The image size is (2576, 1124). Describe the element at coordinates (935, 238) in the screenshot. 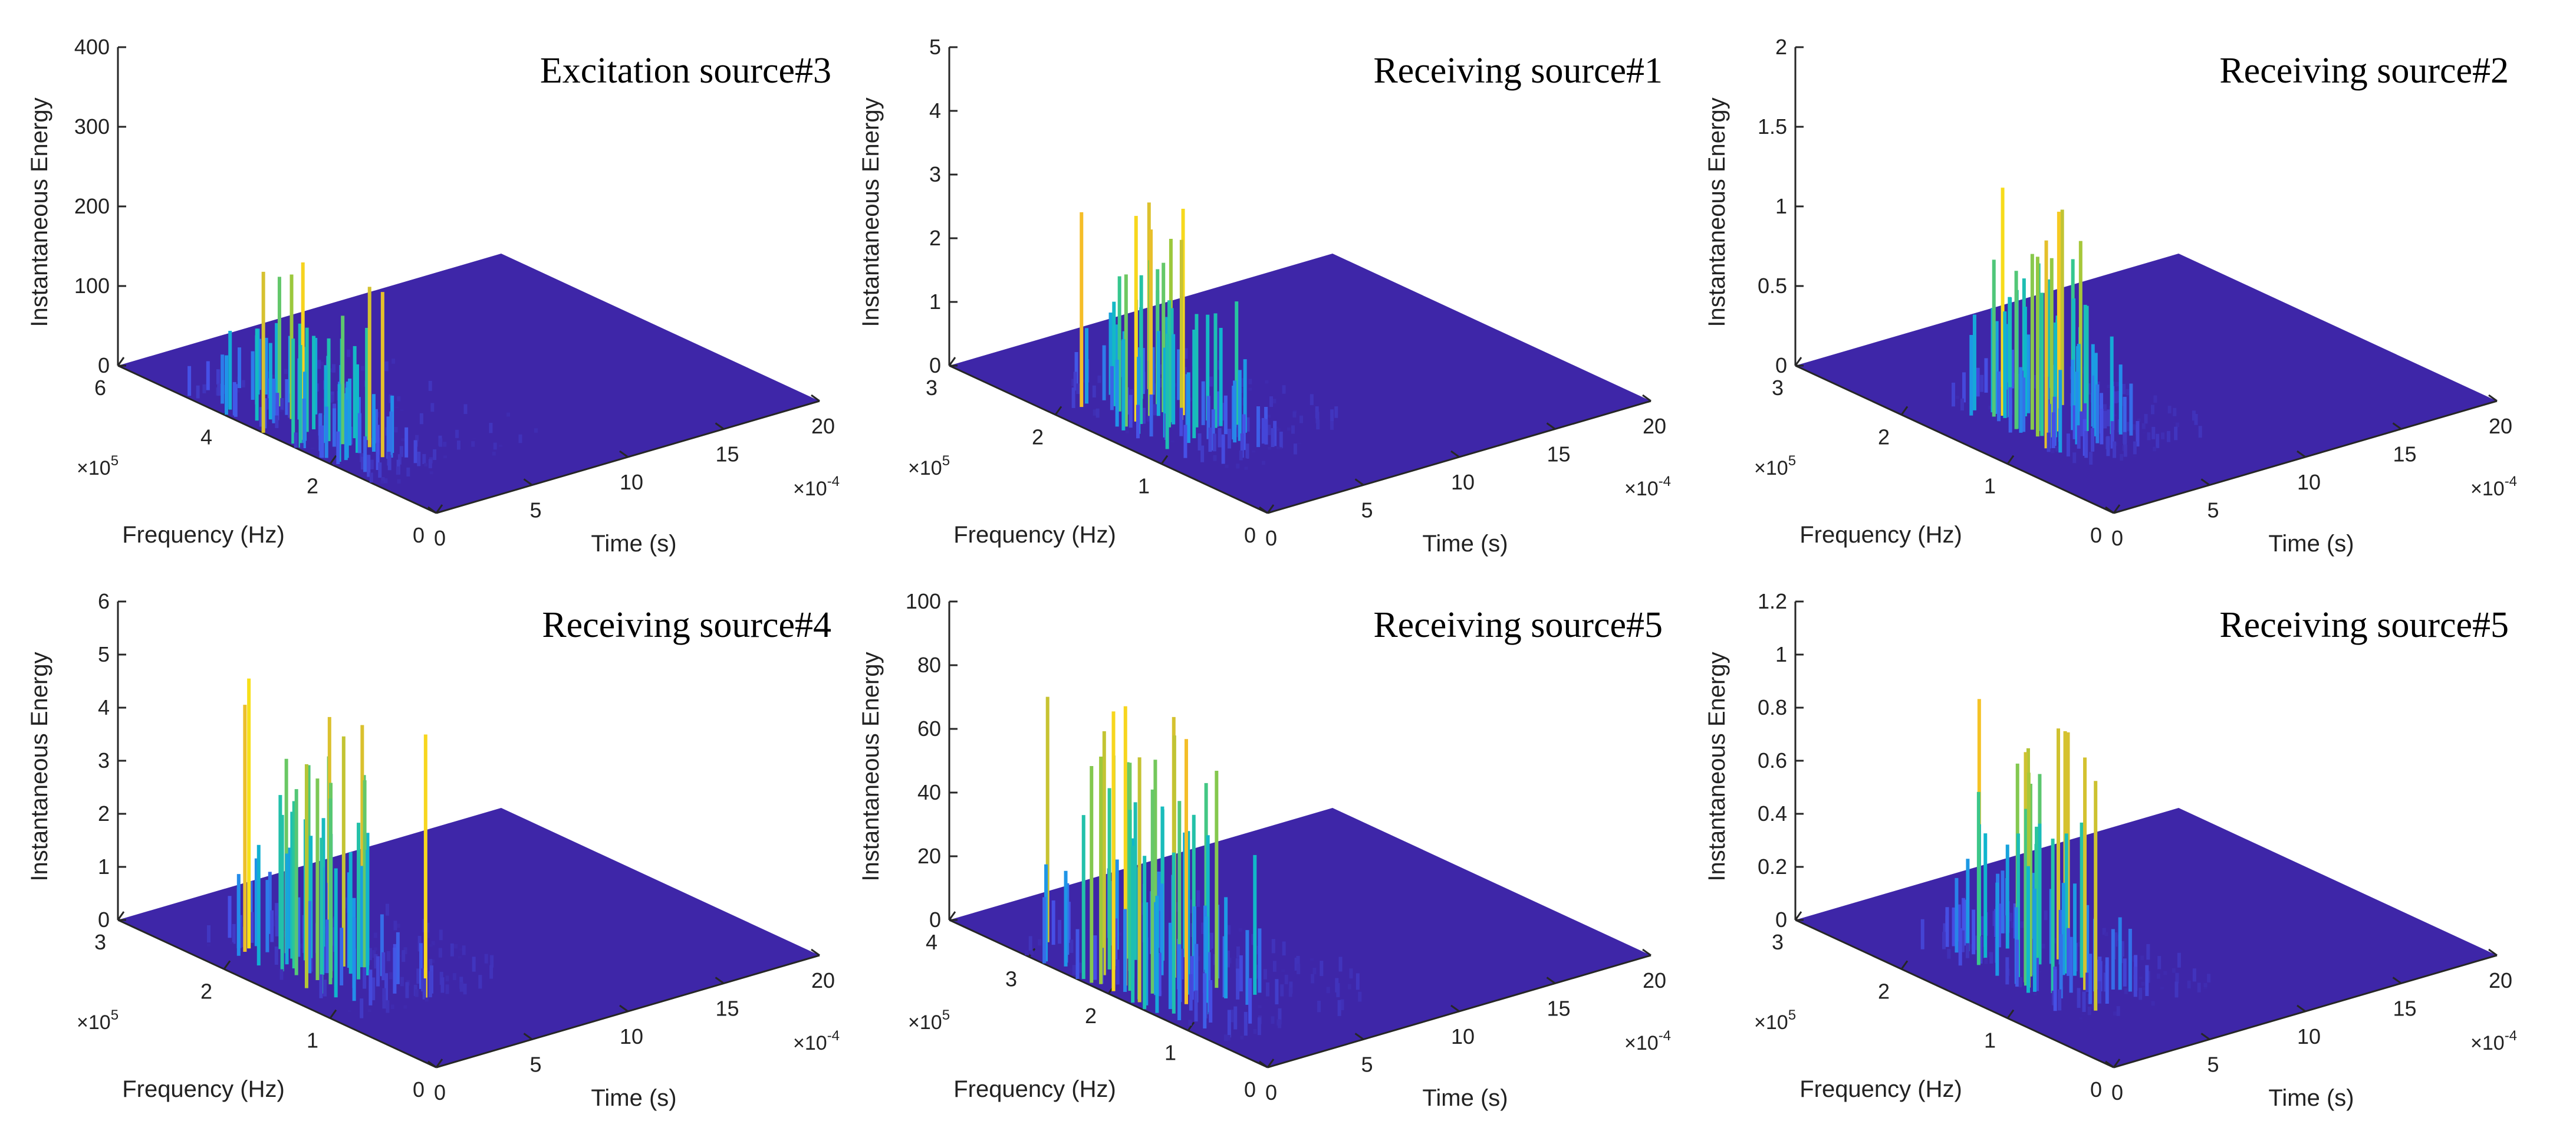

I see `z-tick-label: 2` at that location.